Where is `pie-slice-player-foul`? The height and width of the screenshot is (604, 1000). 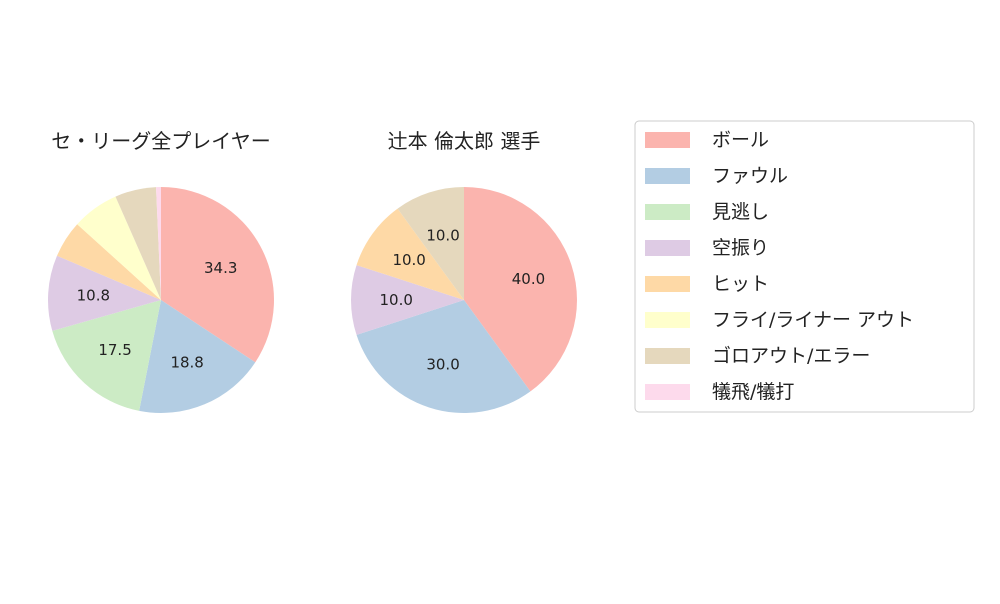
pie-slice-player-foul is located at coordinates (443, 356).